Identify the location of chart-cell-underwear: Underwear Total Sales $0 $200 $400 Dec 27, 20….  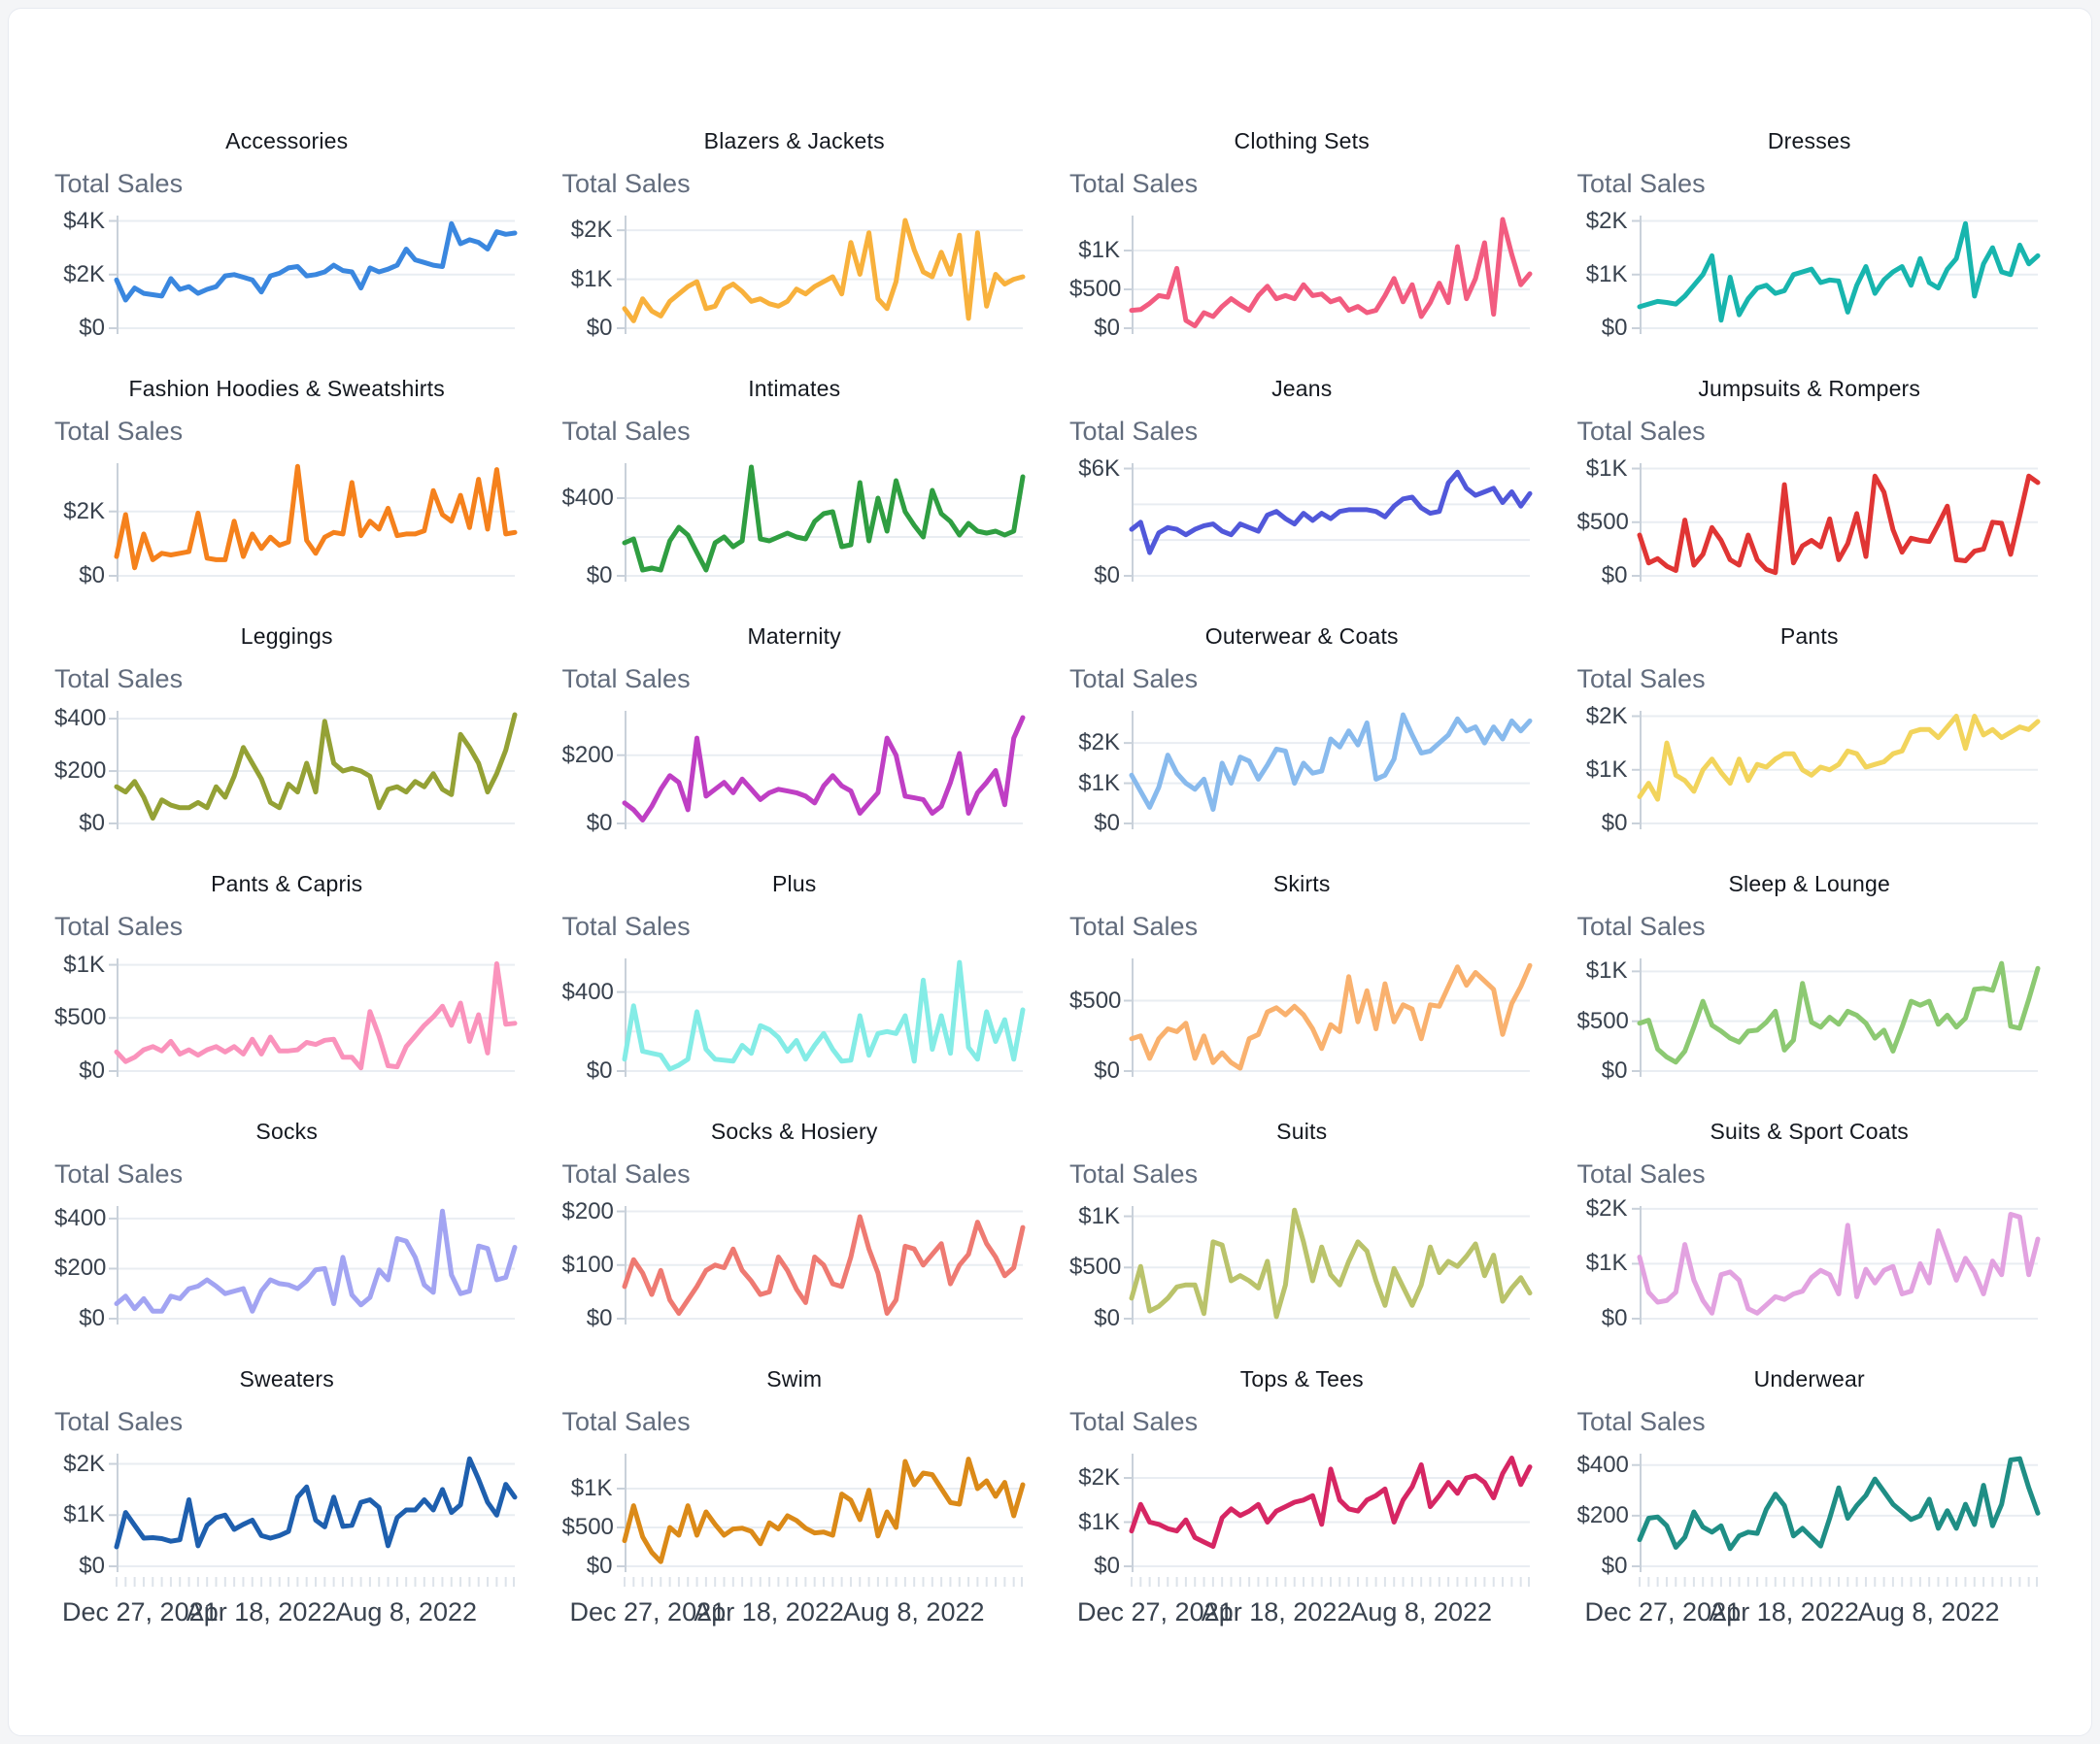
(1831, 1520).